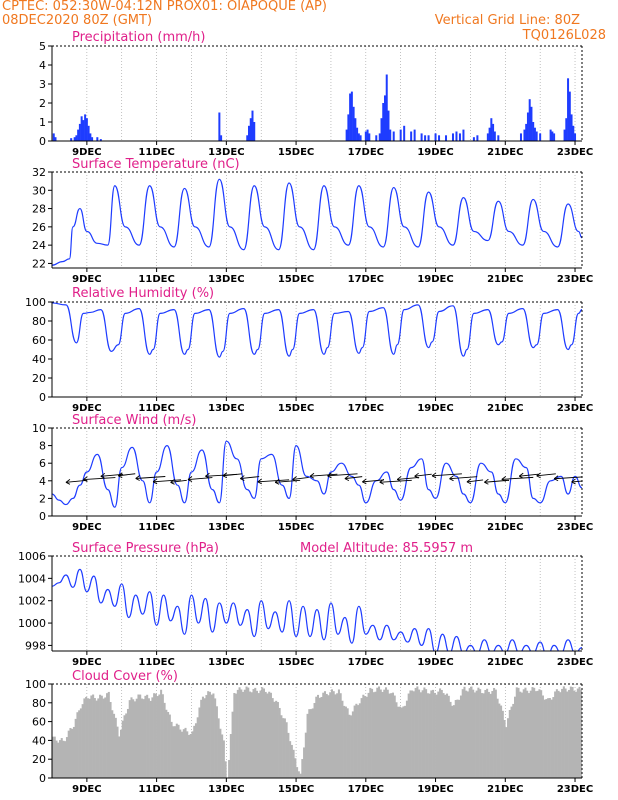 Image resolution: width=618 pixels, height=800 pixels. What do you see at coordinates (156, 527) in the screenshot?
I see `x-tick-label: 11DEC` at bounding box center [156, 527].